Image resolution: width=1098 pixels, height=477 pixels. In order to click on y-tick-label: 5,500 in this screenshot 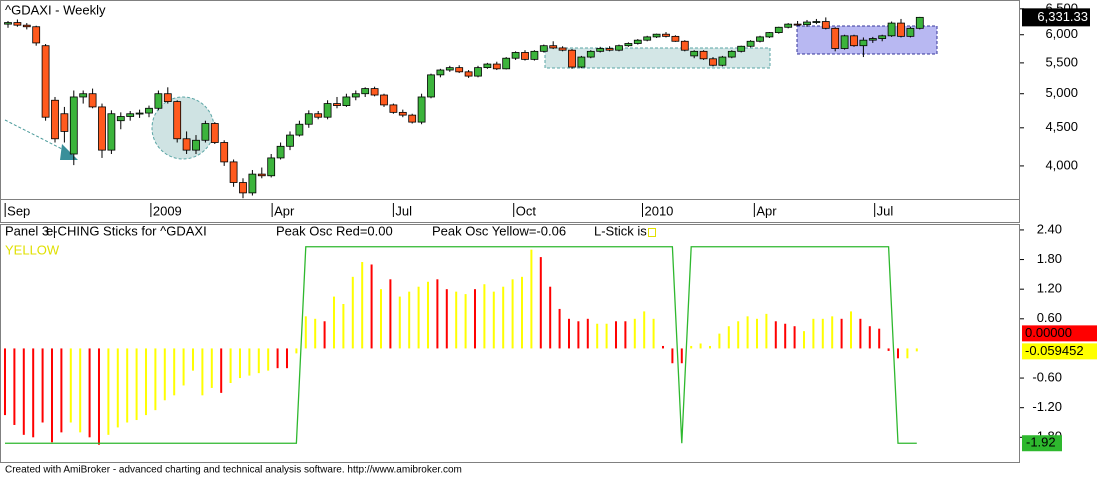, I will do `click(1061, 61)`.